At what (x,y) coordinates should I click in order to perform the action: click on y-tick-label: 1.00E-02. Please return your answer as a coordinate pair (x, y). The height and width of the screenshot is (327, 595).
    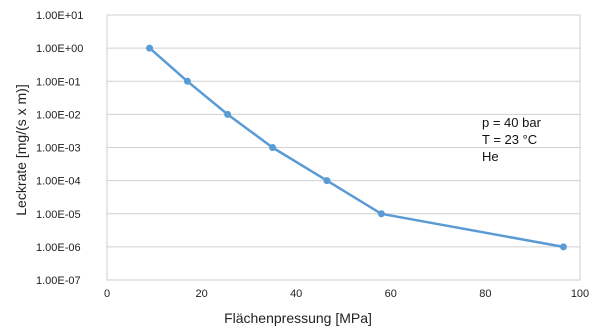
    Looking at the image, I should click on (58, 115).